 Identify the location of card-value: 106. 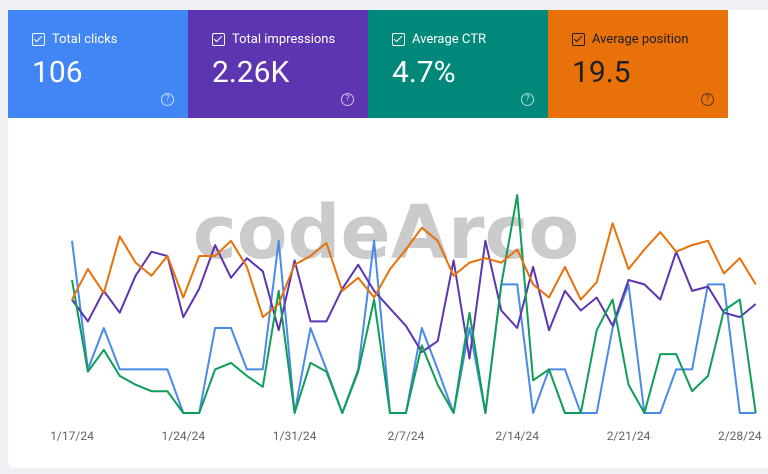
(57, 72).